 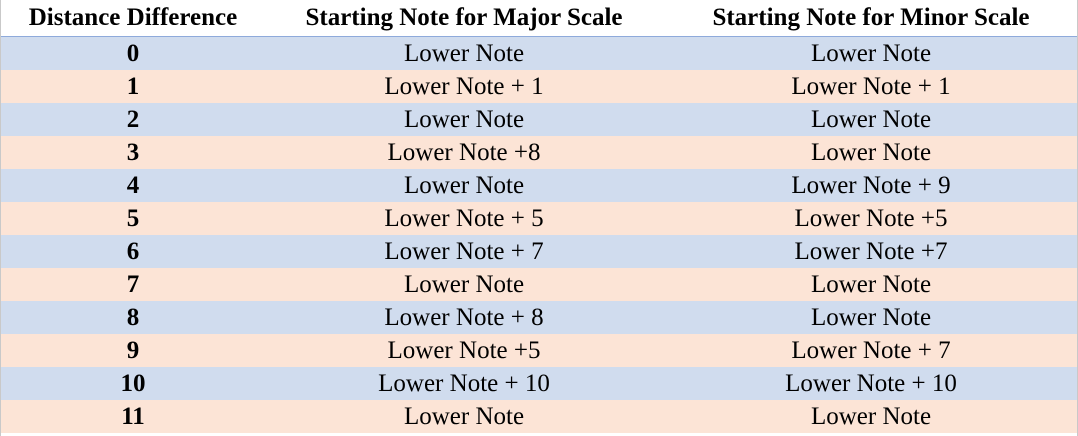 What do you see at coordinates (133, 416) in the screenshot?
I see `distance-cell: 11` at bounding box center [133, 416].